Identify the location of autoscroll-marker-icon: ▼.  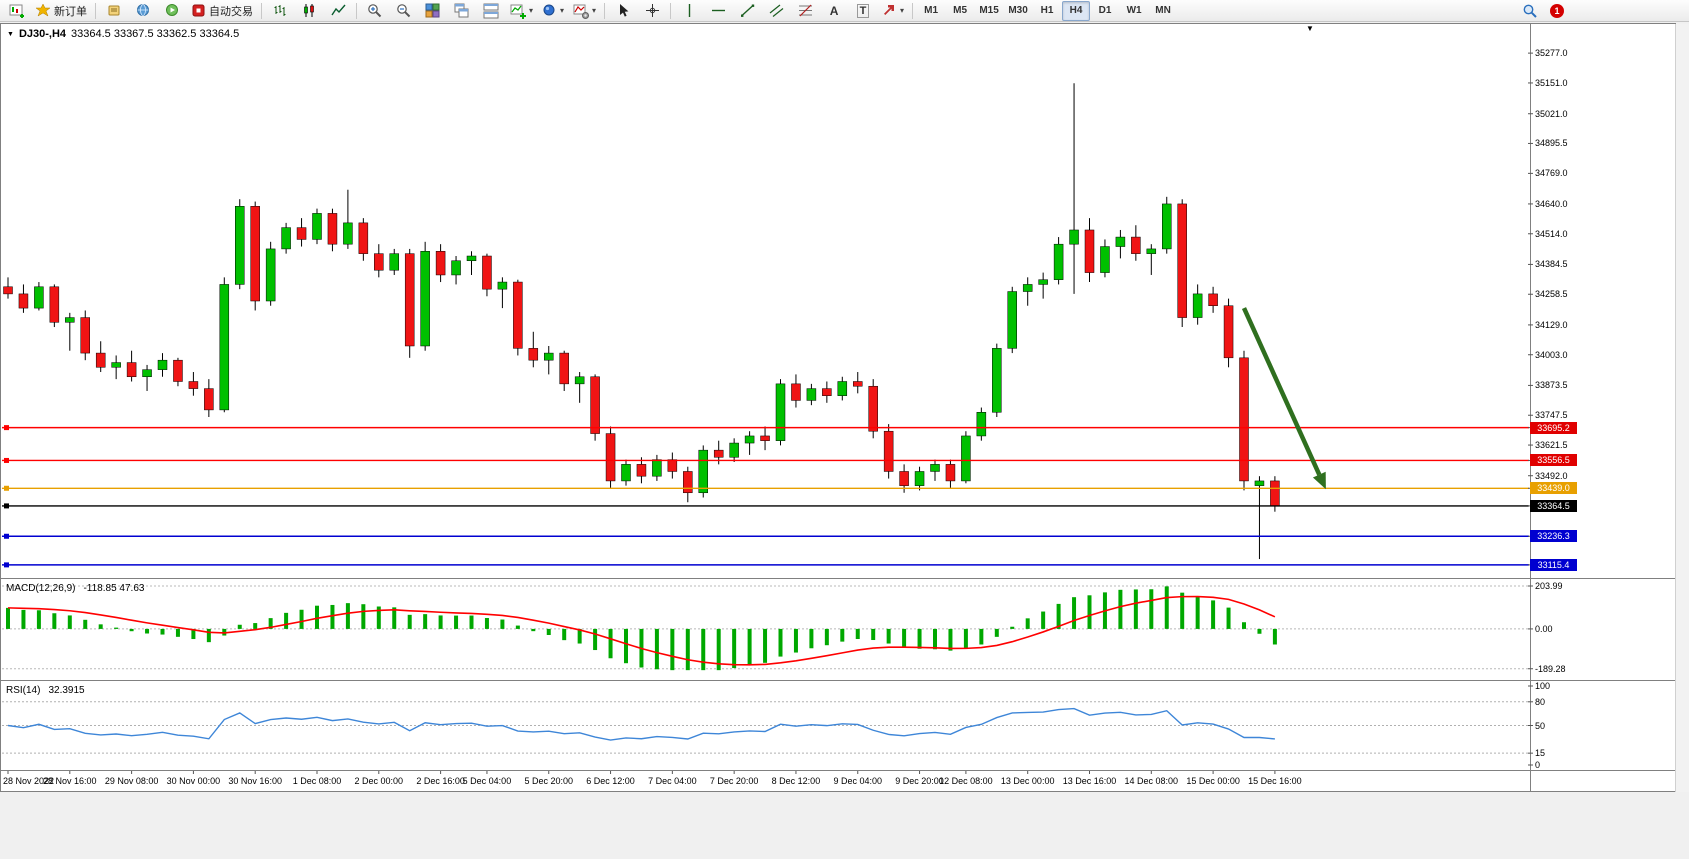
(1310, 28).